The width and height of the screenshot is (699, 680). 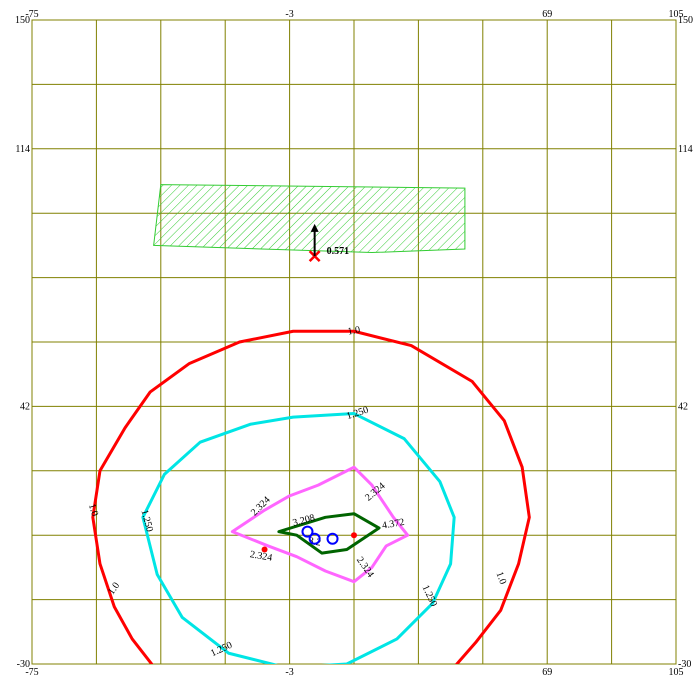 What do you see at coordinates (22, 20) in the screenshot?
I see `y-tick-label-left: 150` at bounding box center [22, 20].